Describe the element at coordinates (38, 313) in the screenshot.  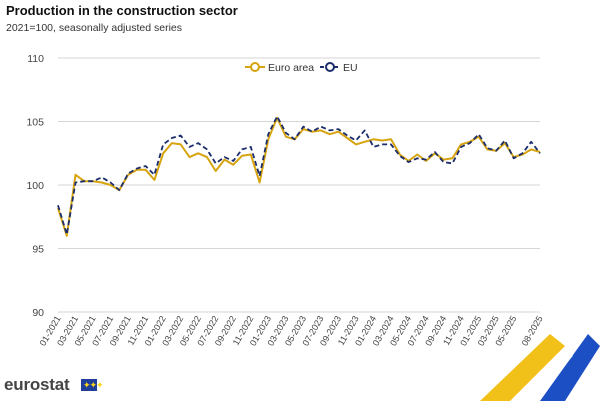
I see `y-tick-label: 90` at that location.